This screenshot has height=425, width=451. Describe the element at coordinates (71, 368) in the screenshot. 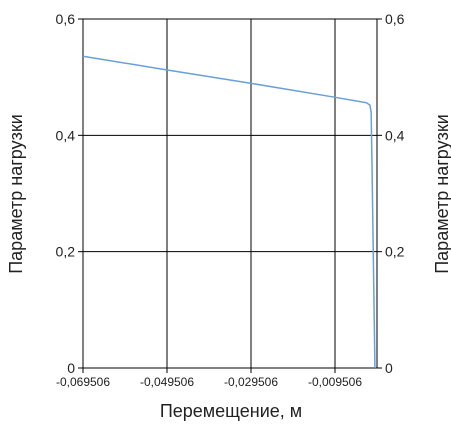

I see `y-left-tick-label: 0` at that location.